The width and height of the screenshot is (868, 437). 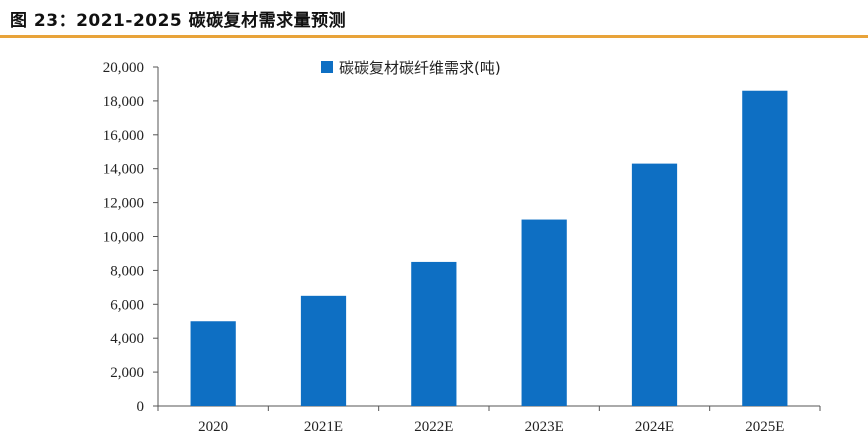 What do you see at coordinates (213, 427) in the screenshot?
I see `x-tick-label: 2020` at bounding box center [213, 427].